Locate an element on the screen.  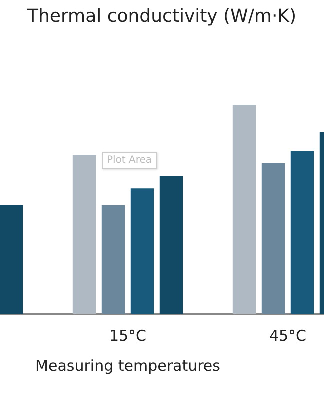
x-tick-label: 15°C is located at coordinates (128, 335).